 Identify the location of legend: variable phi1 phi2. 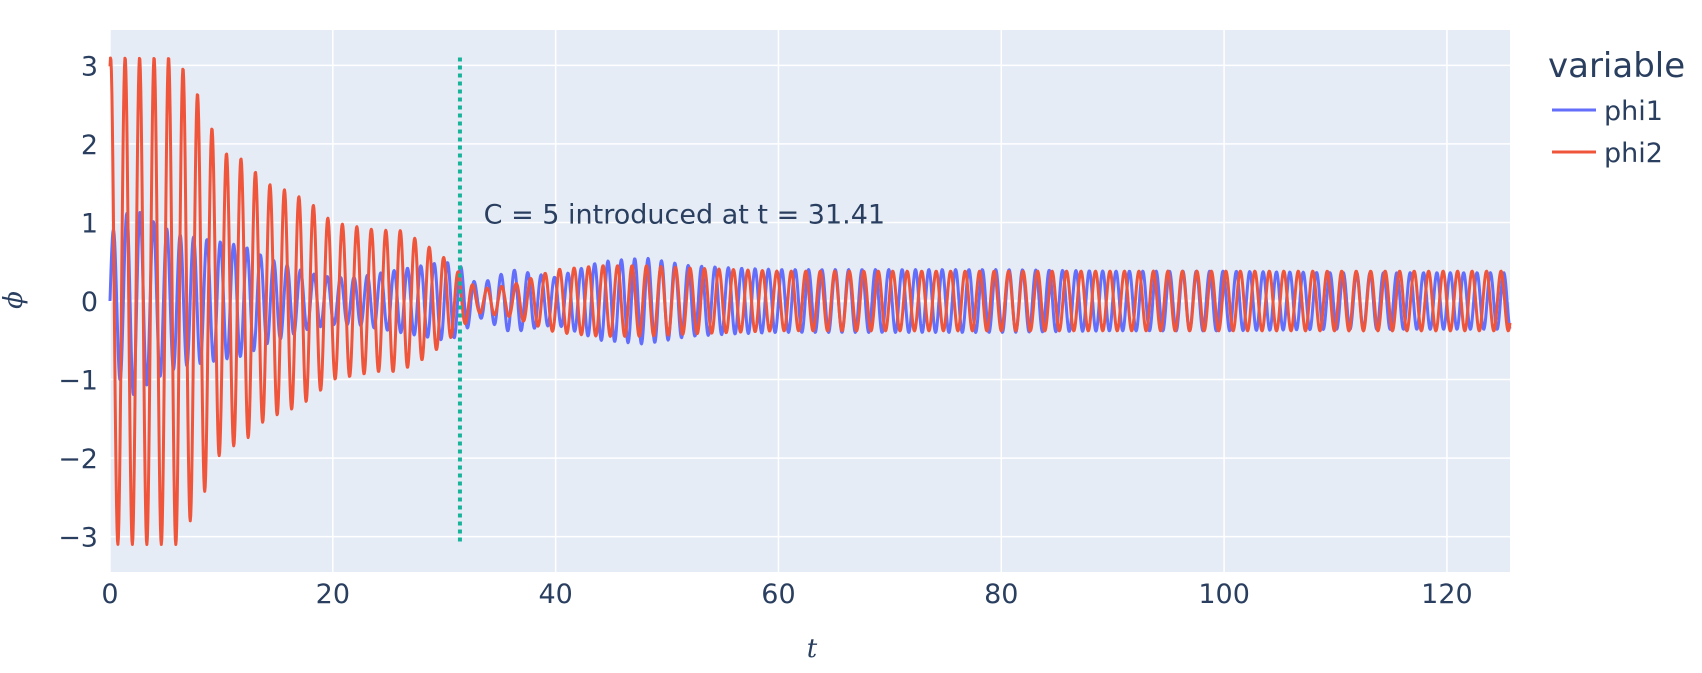
(1616, 107).